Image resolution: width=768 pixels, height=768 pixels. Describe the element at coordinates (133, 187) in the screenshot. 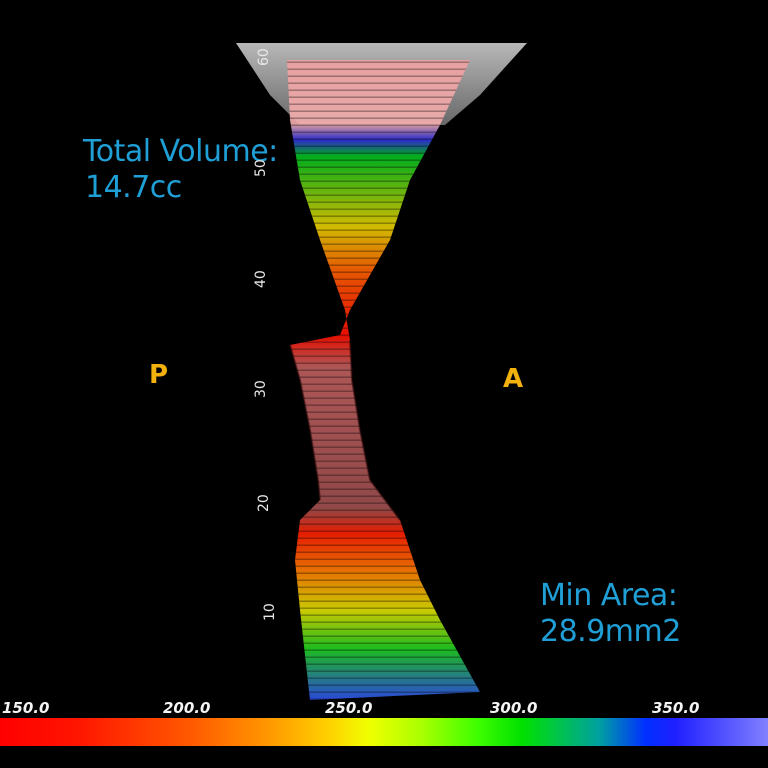

I see `total-volume-value: 14.7cc` at that location.